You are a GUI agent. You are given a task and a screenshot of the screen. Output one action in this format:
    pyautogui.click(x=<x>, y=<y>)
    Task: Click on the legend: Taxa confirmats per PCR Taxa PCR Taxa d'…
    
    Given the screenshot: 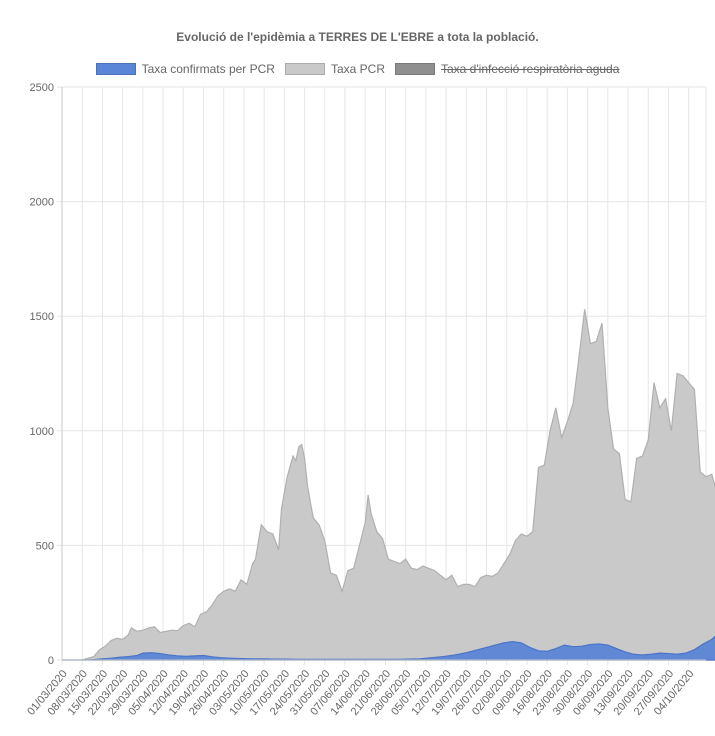 What is the action you would take?
    pyautogui.click(x=357, y=69)
    